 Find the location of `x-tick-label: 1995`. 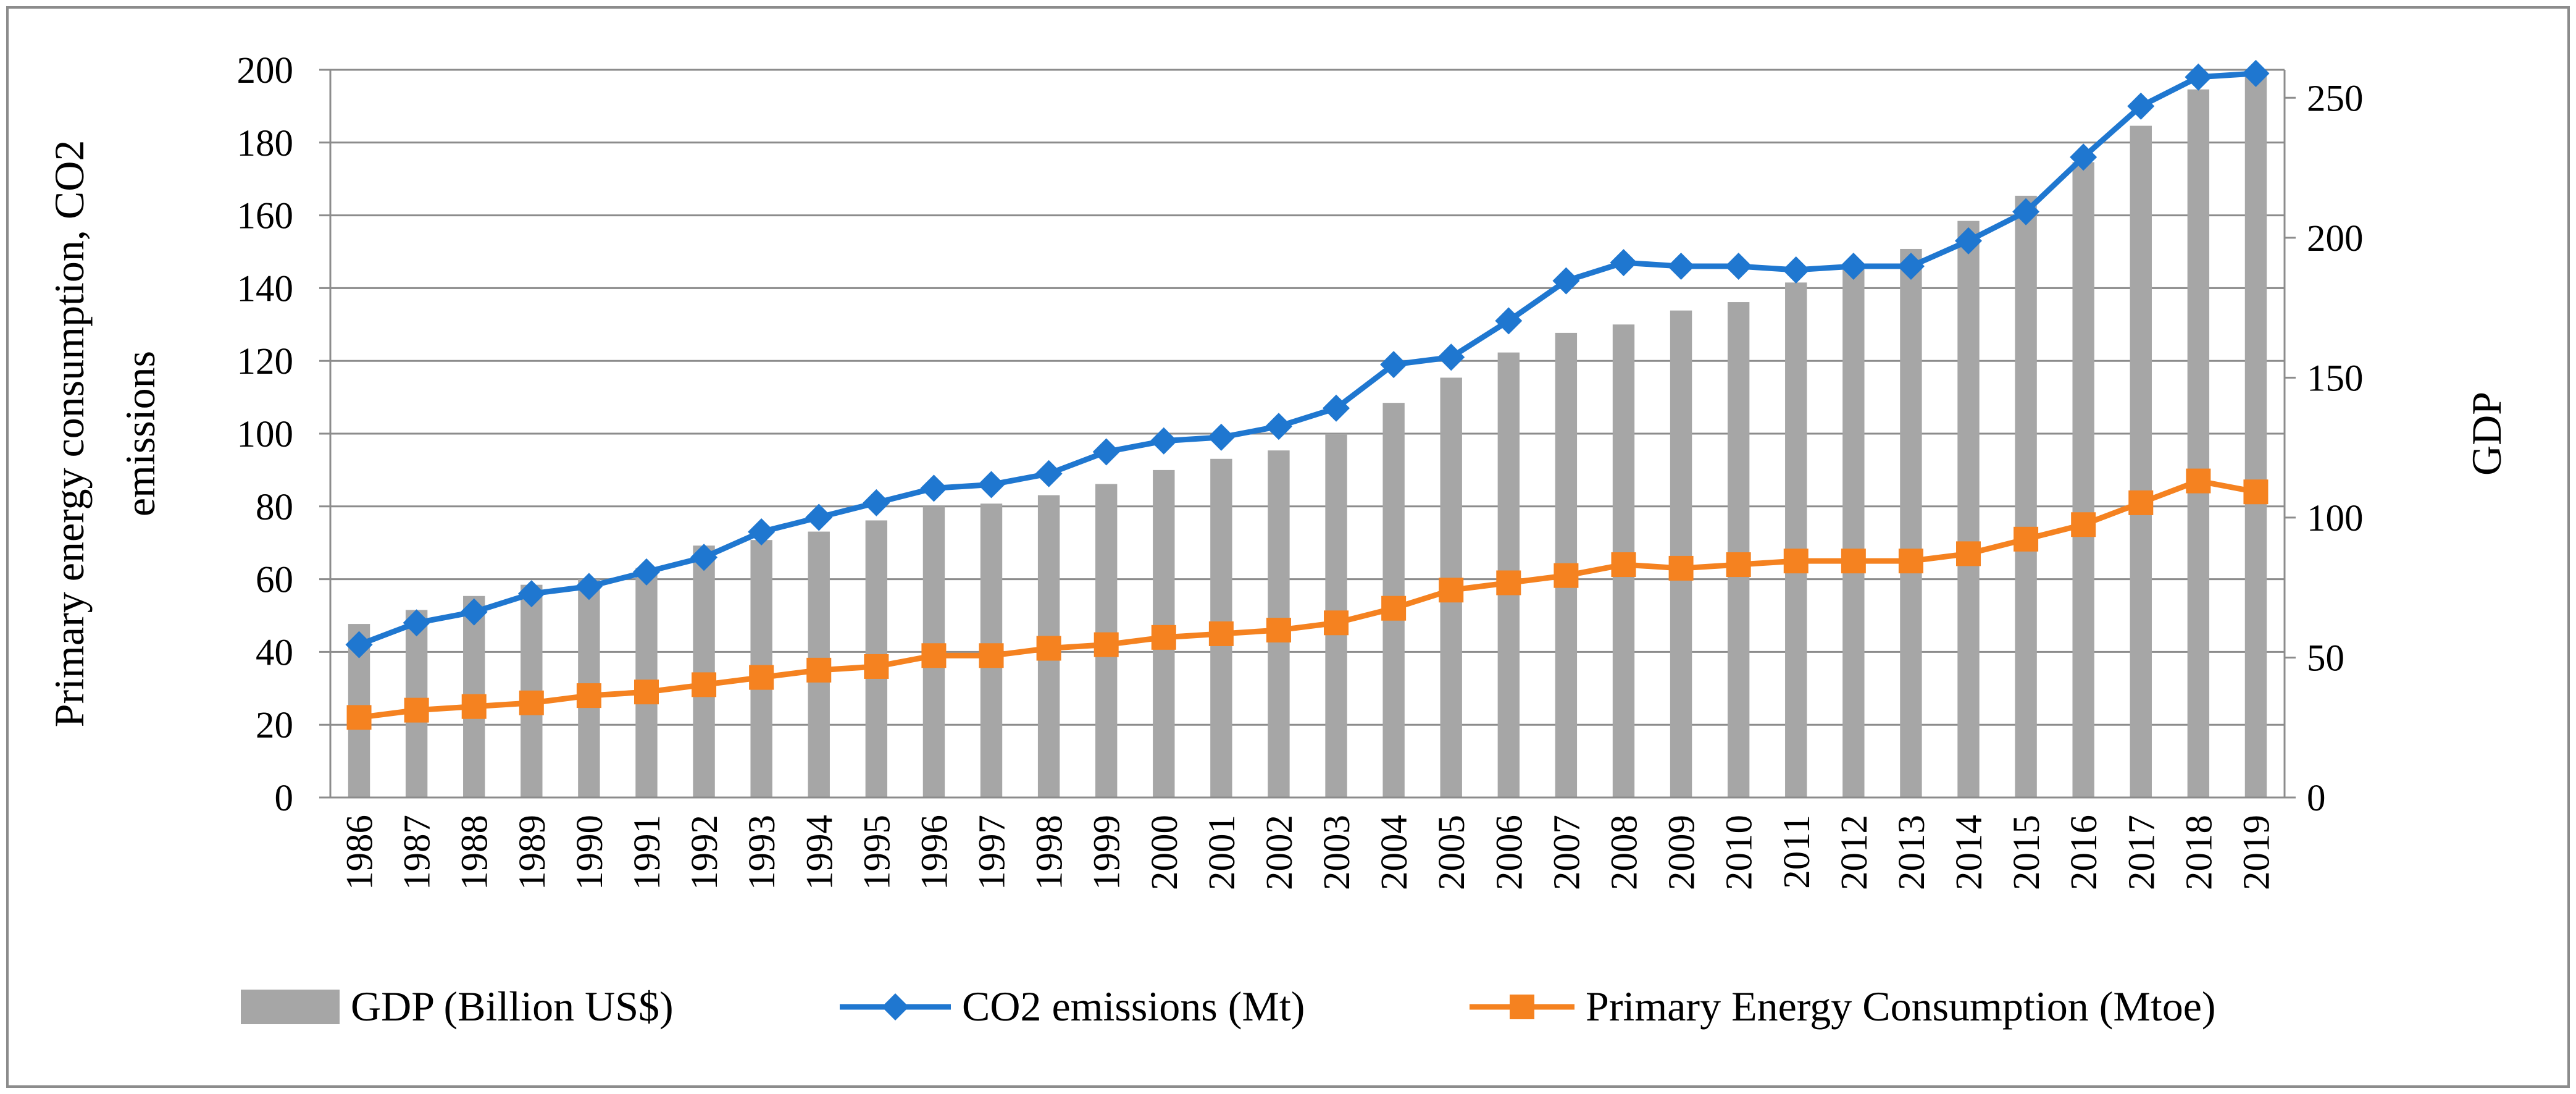

x-tick-label: 1995 is located at coordinates (877, 852).